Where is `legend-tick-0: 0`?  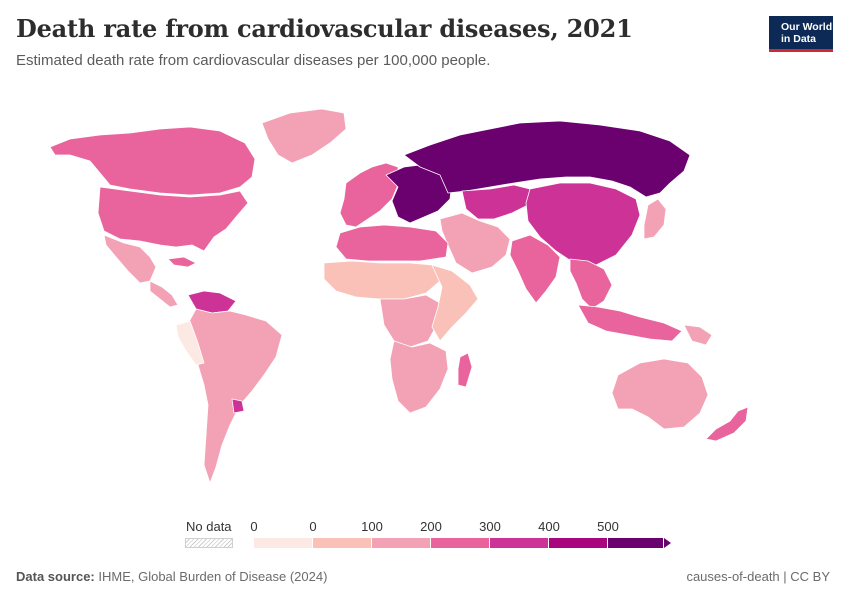 legend-tick-0: 0 is located at coordinates (254, 526).